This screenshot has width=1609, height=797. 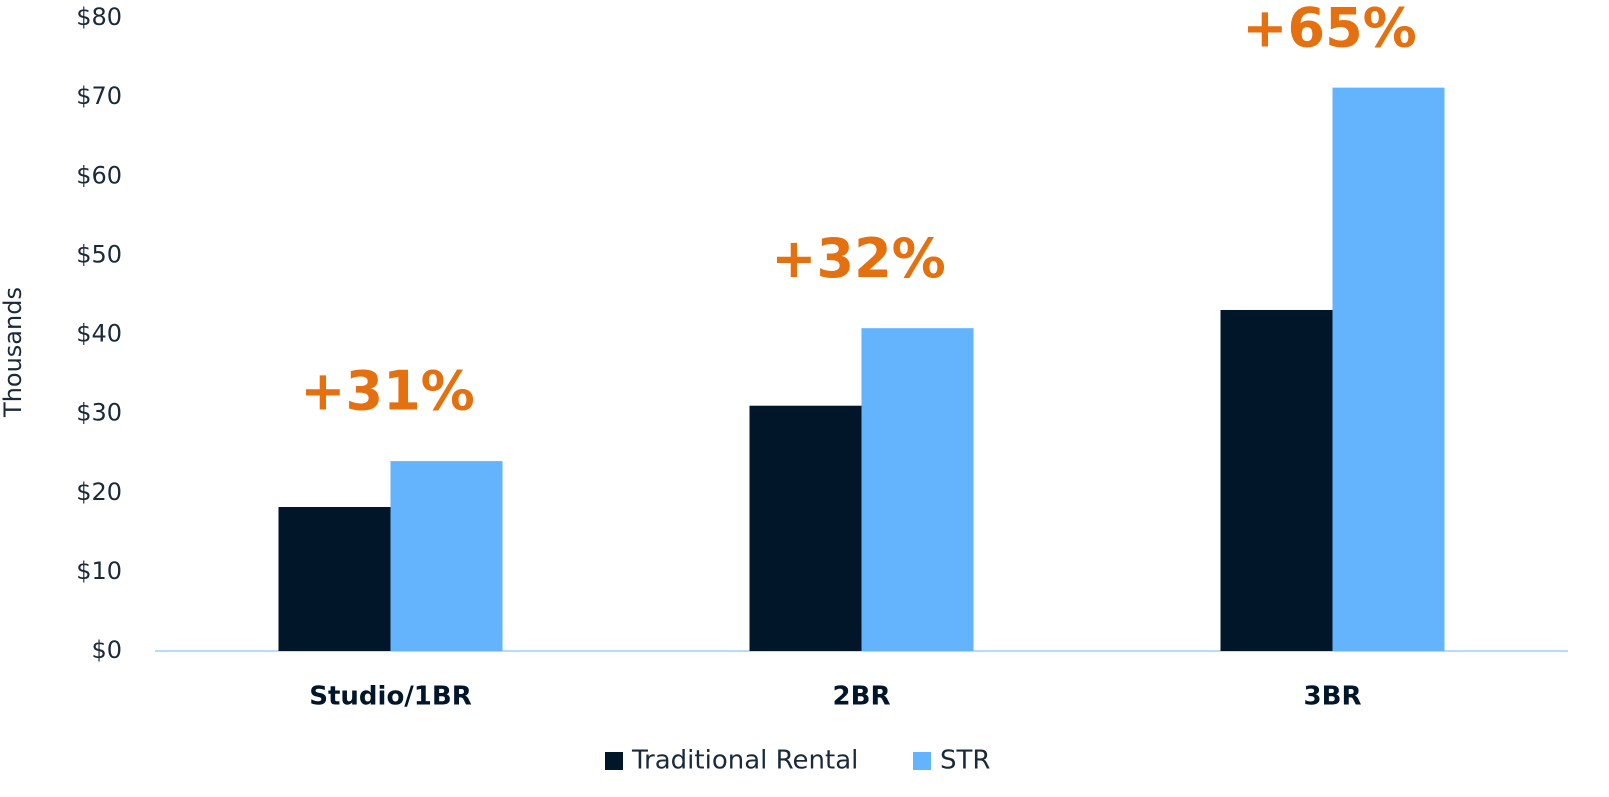 I want to click on y-tick-label: $10, so click(x=99, y=571).